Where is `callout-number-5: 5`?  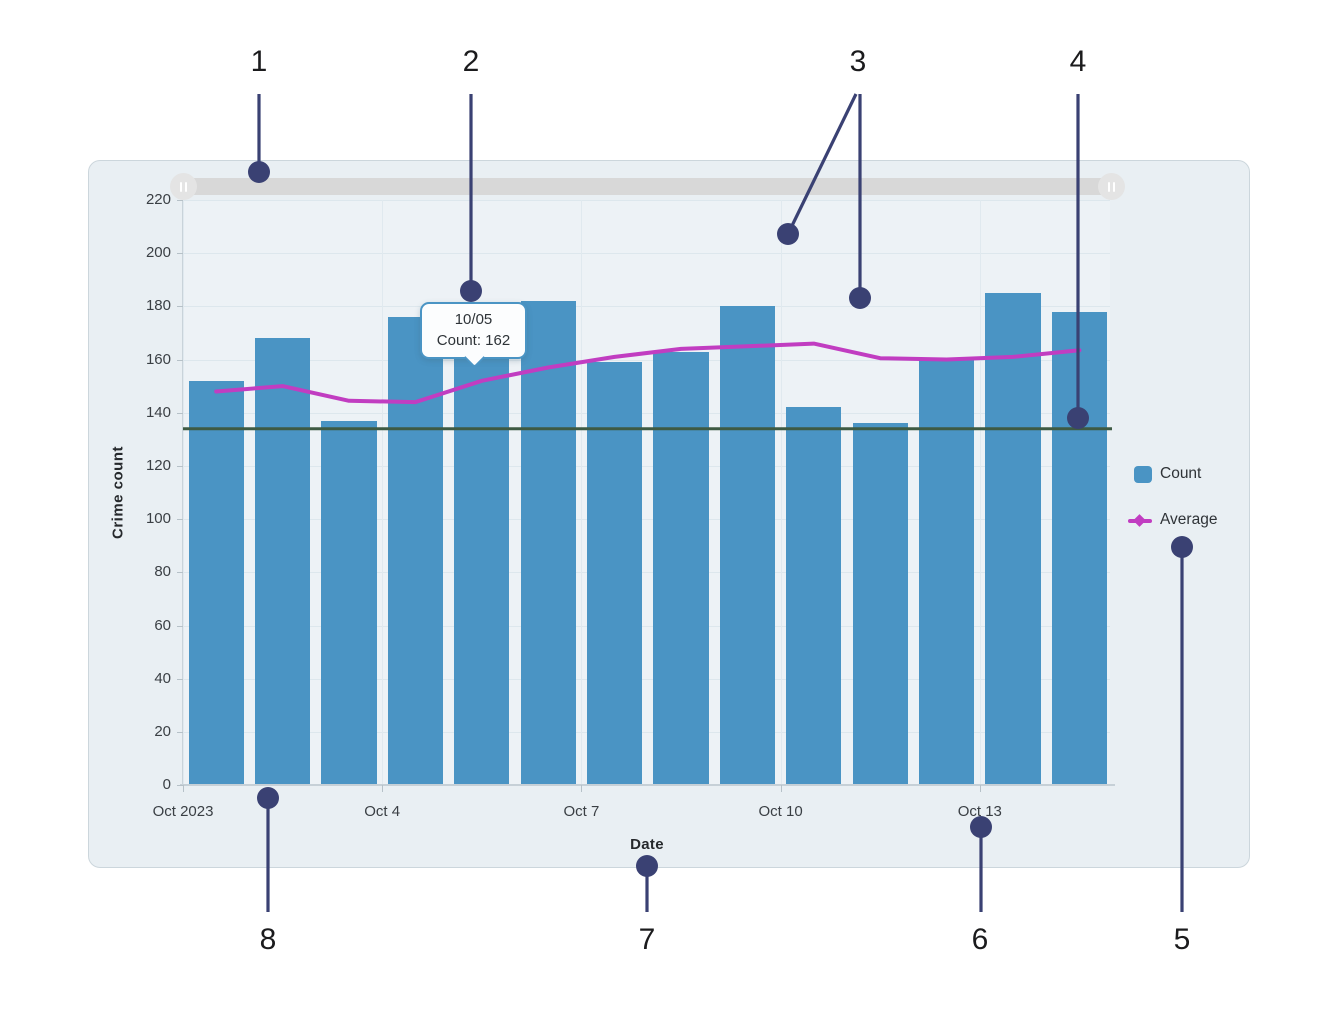
callout-number-5: 5 is located at coordinates (1182, 939).